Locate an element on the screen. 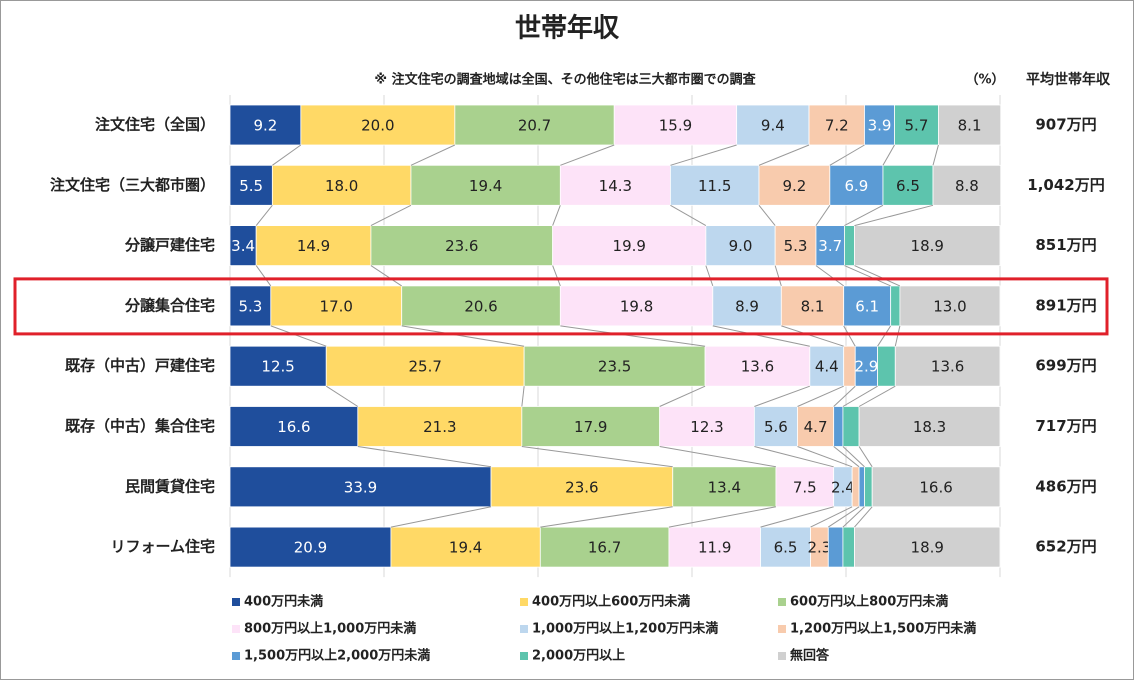  value-label: 14.3 is located at coordinates (615, 186).